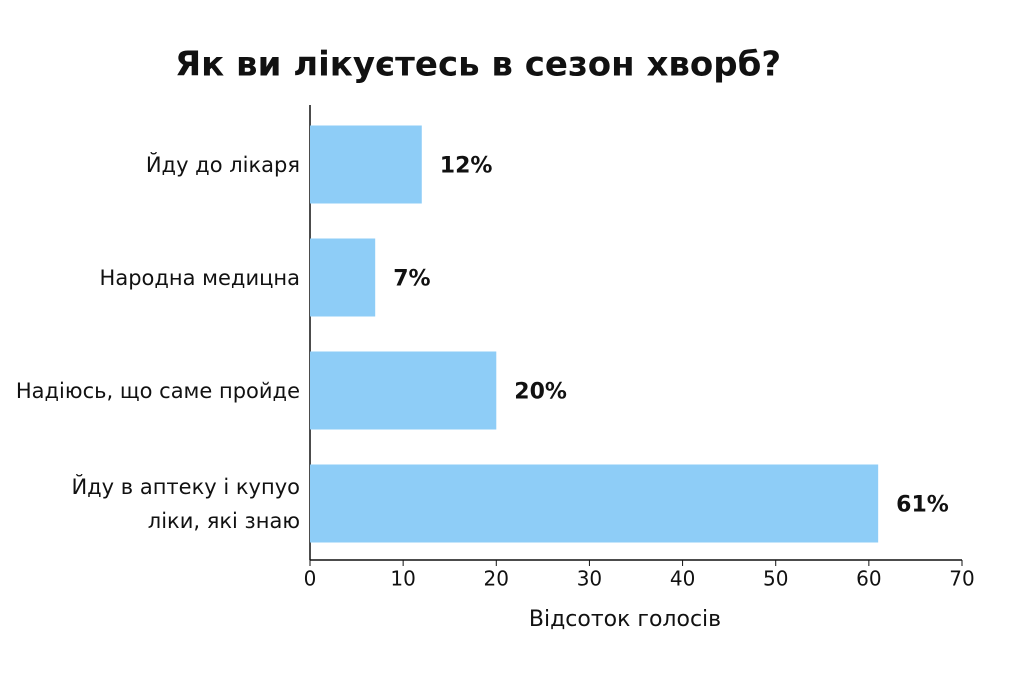  What do you see at coordinates (540, 392) in the screenshot?
I see `value-label: 20%` at bounding box center [540, 392].